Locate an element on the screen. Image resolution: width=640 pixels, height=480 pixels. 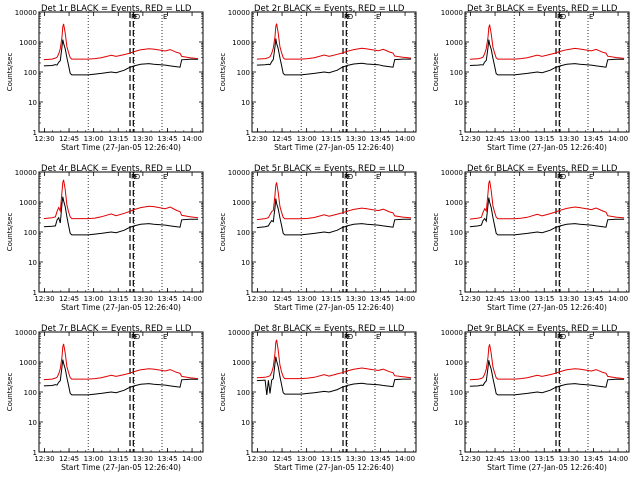
panel-title: Det 5r BLACK = Events, RED = LLD is located at coordinates (329, 169).